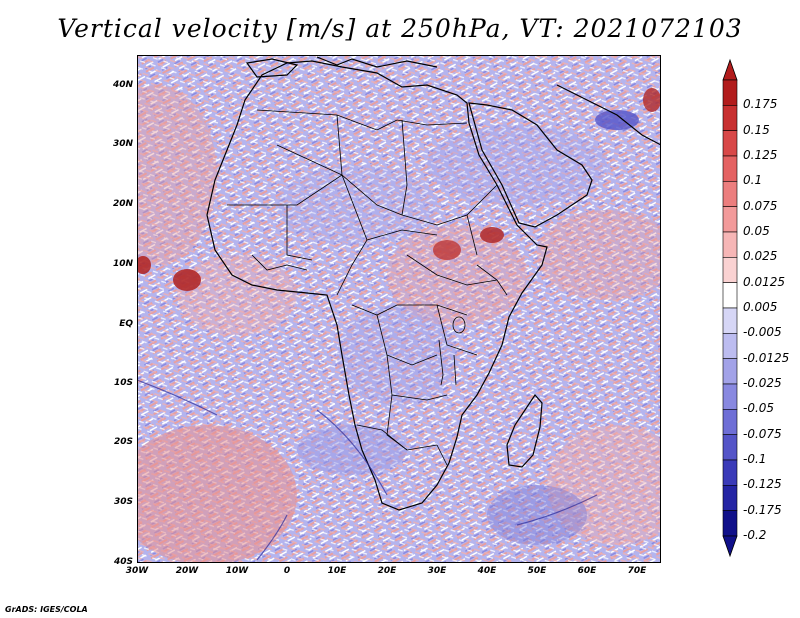 This screenshot has width=800, height=618. Describe the element at coordinates (762, 383) in the screenshot. I see `colorbar-label: -0.025` at that location.